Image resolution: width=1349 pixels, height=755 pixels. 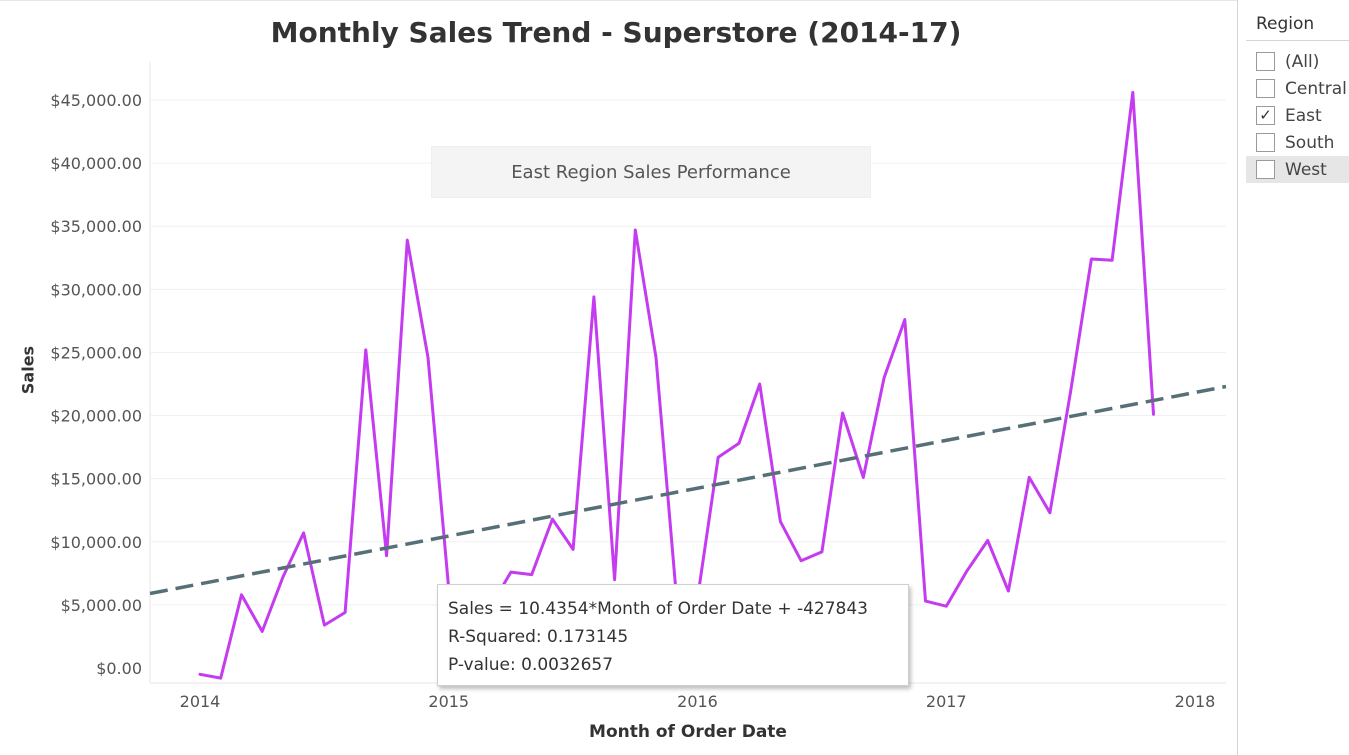 I want to click on filter-item-west: West, so click(x=1297, y=169).